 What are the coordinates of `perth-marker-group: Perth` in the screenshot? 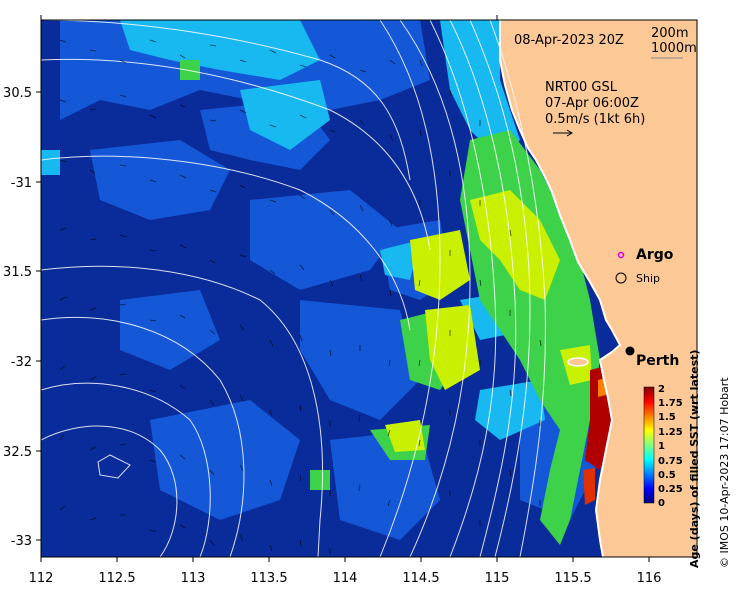 It's located at (652, 357).